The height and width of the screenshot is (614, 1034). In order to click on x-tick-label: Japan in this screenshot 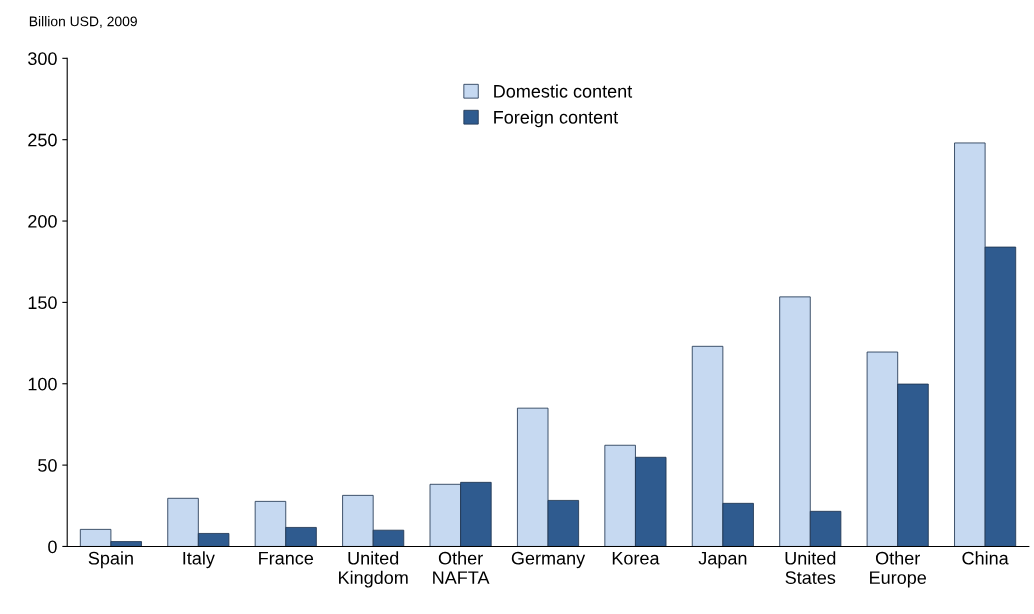, I will do `click(722, 560)`.